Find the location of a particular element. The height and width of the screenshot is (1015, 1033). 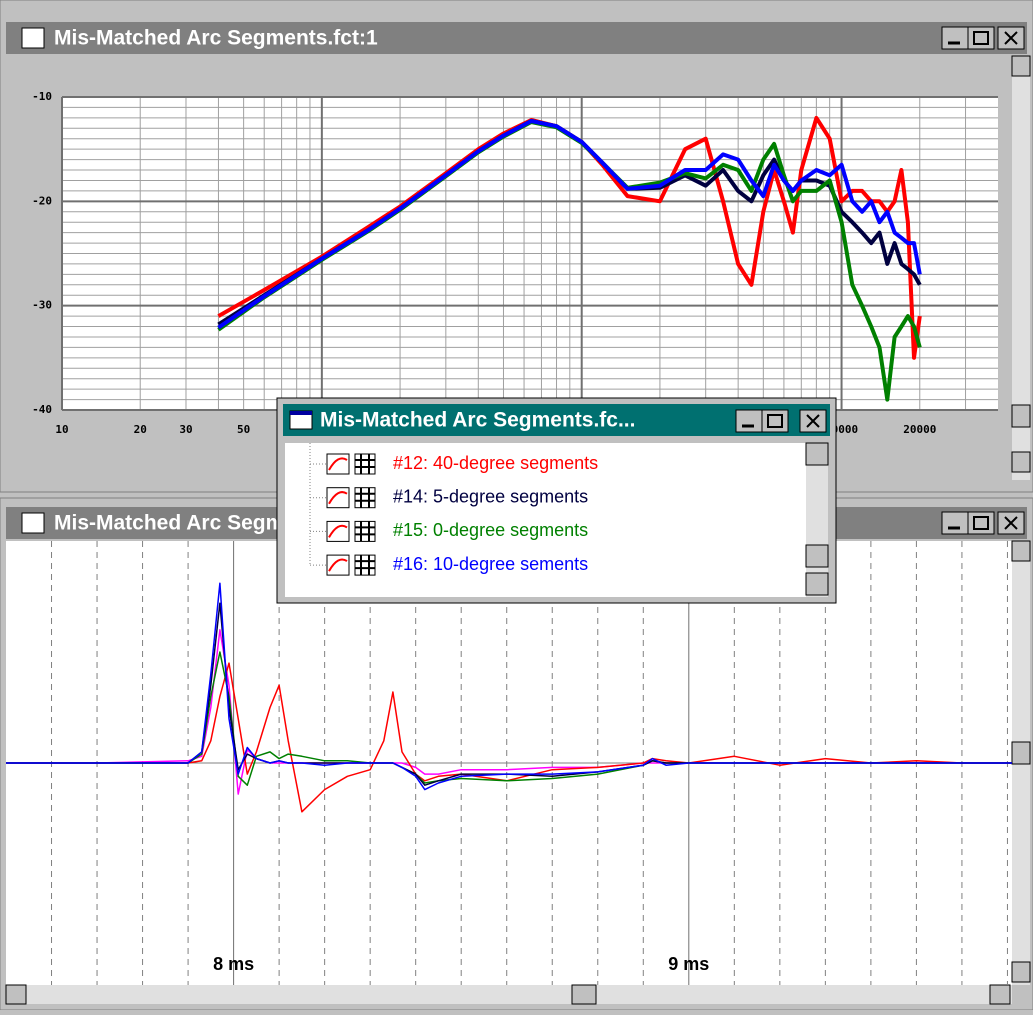

x-tick-label: 20000 is located at coordinates (919, 429).